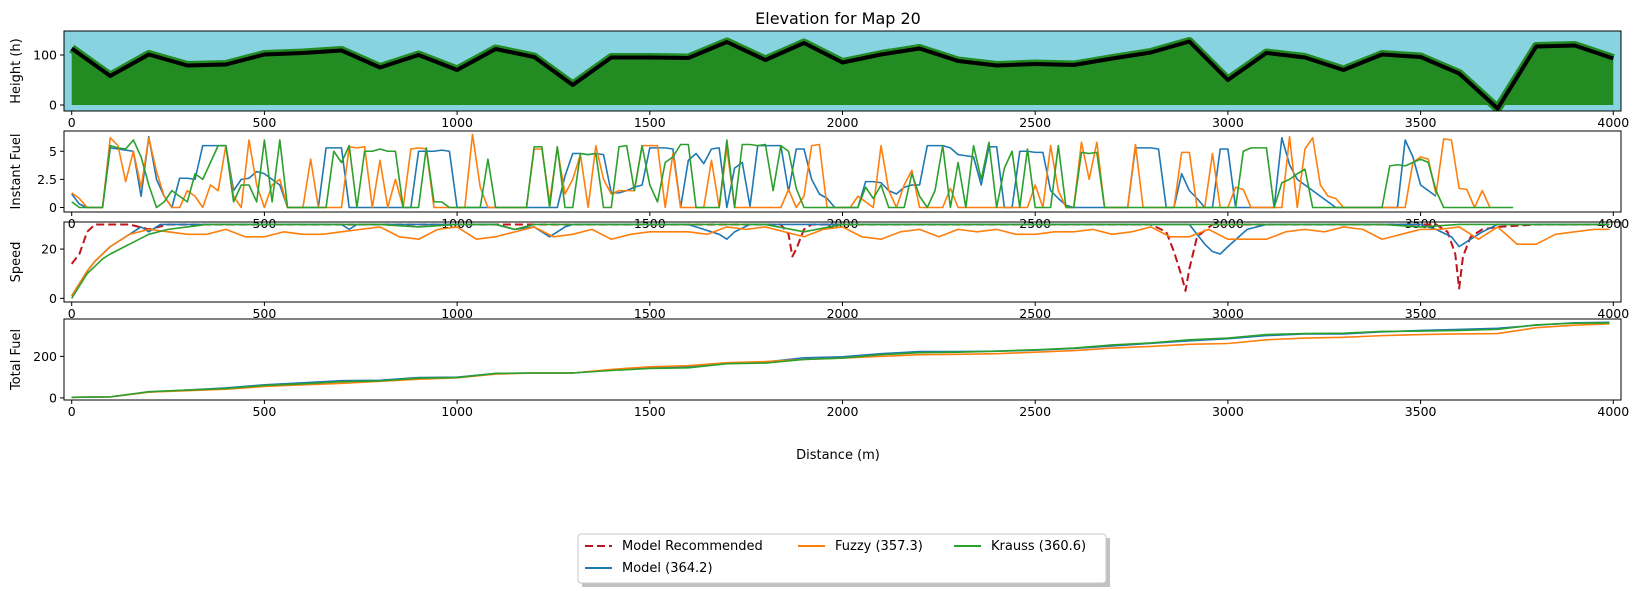 The height and width of the screenshot is (591, 1636). I want to click on plot-area-speed, so click(840, 261).